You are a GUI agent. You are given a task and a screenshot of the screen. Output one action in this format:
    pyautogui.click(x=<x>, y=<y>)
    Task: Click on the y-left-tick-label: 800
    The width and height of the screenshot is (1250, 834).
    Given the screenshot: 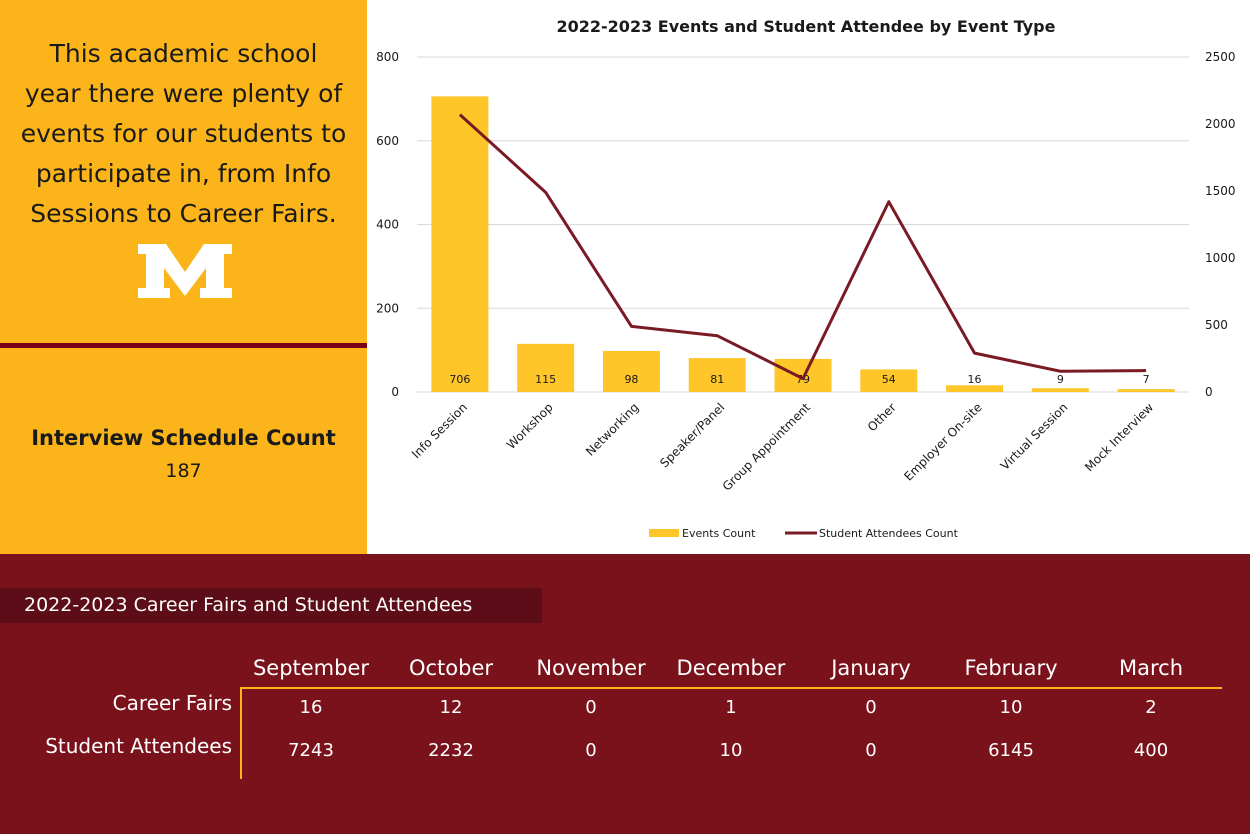 What is the action you would take?
    pyautogui.click(x=387, y=57)
    